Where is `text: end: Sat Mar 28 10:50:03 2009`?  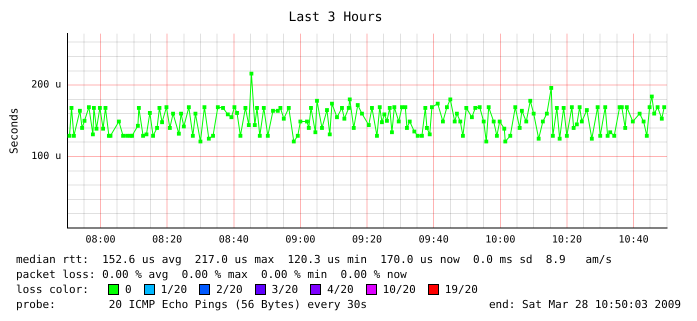 text: end: Sat Mar 28 10:50:03 2009 is located at coordinates (584, 304).